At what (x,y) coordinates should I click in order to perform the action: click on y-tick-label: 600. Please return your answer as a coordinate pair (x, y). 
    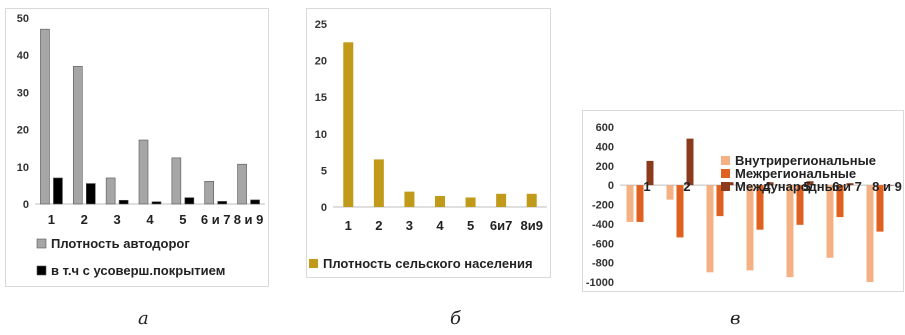
    Looking at the image, I should click on (605, 128).